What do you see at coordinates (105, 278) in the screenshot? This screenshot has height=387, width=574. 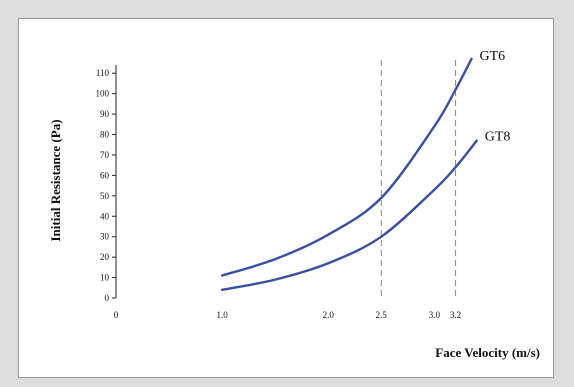 I see `y-tick-label: 10` at bounding box center [105, 278].